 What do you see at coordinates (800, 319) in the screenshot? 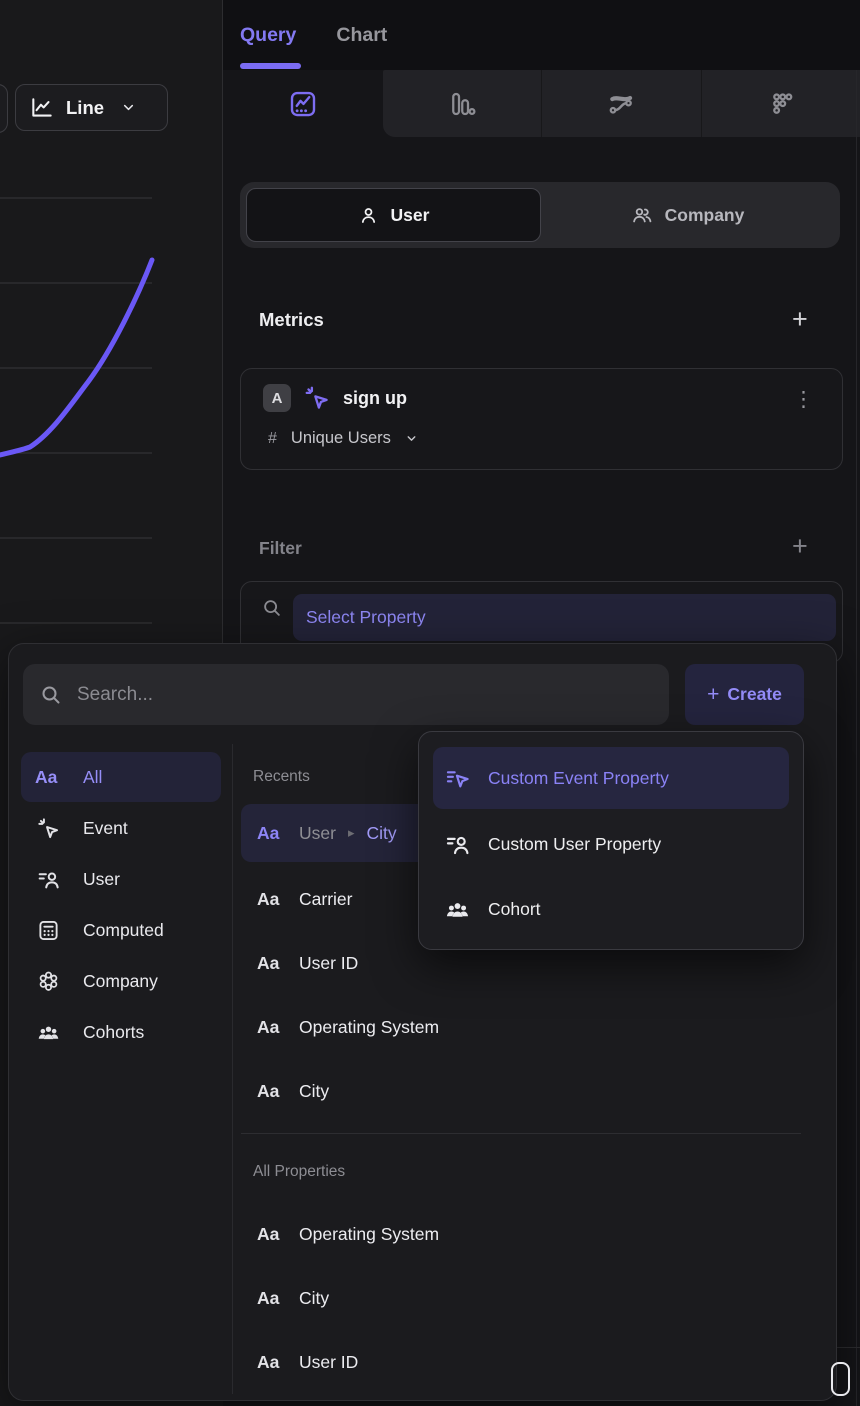
I see `add-metric-button: +` at bounding box center [800, 319].